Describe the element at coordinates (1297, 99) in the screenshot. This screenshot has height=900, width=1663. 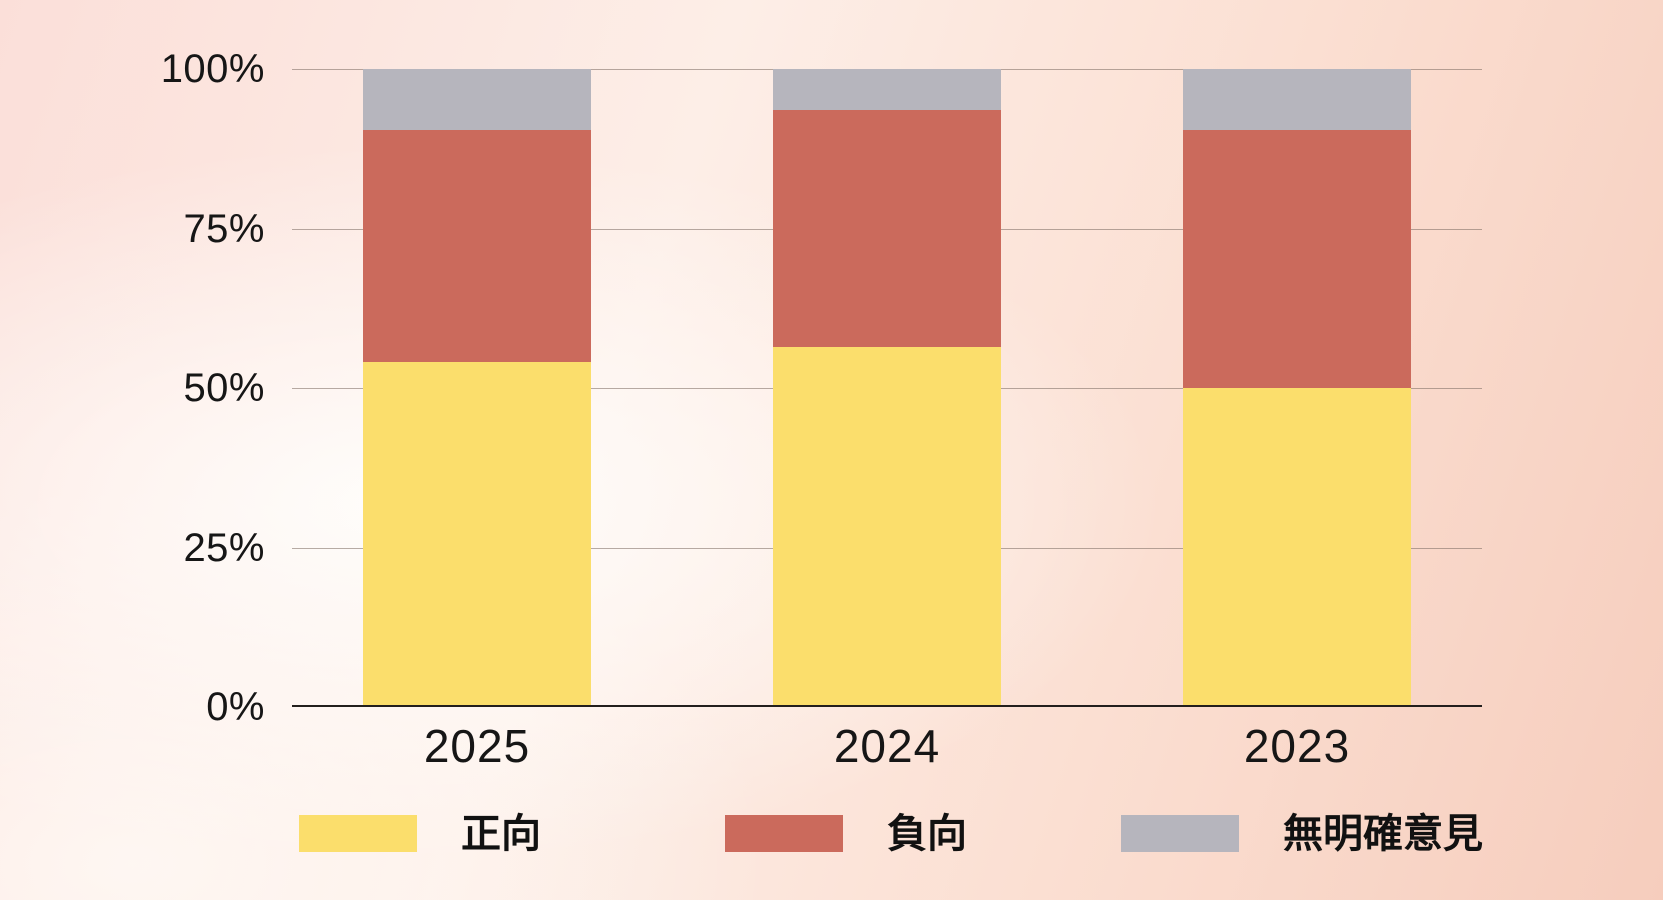
I see `bar-2023-segment-no-clear-opinion` at that location.